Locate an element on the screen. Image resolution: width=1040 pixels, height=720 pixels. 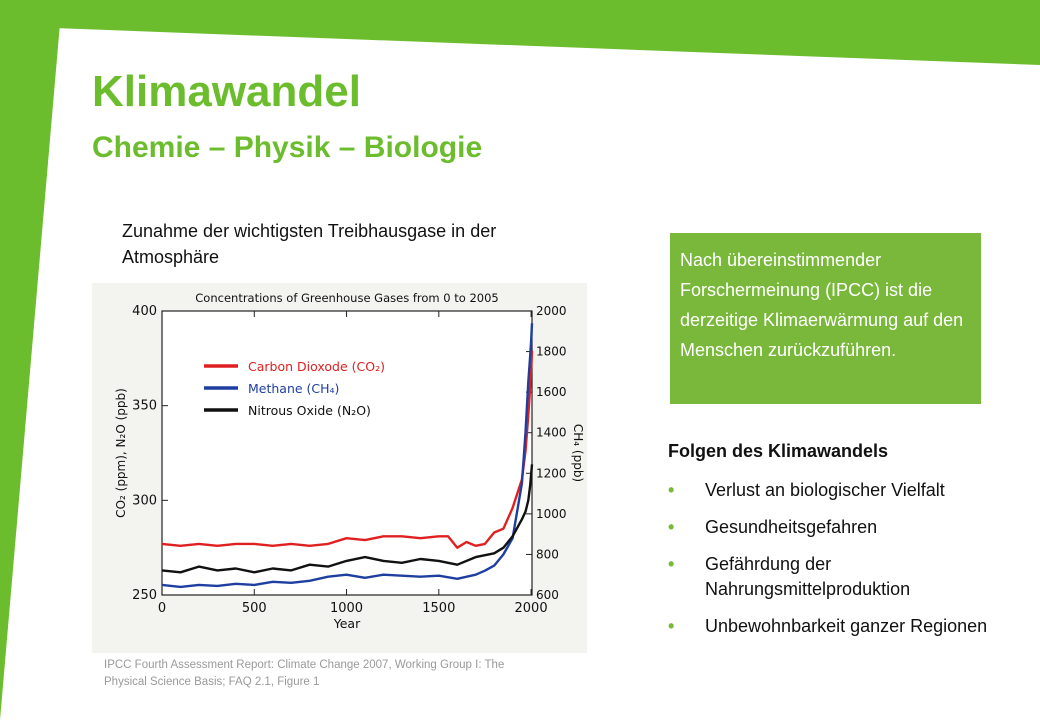
y-right-tick-label: 2000 is located at coordinates (551, 311).